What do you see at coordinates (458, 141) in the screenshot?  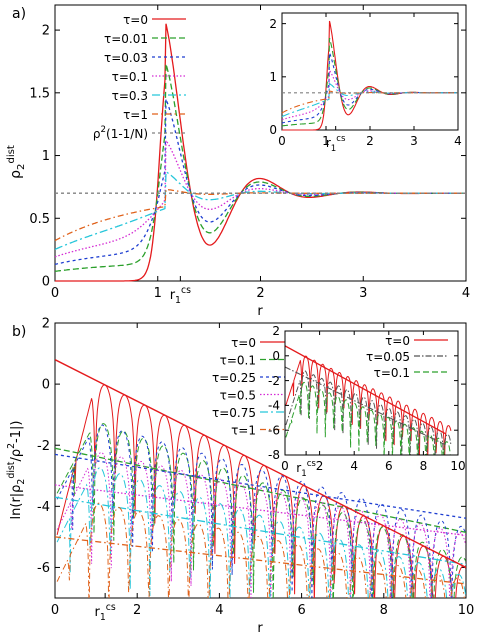 I see `panel-a-inset-xtick-label: 4` at bounding box center [458, 141].